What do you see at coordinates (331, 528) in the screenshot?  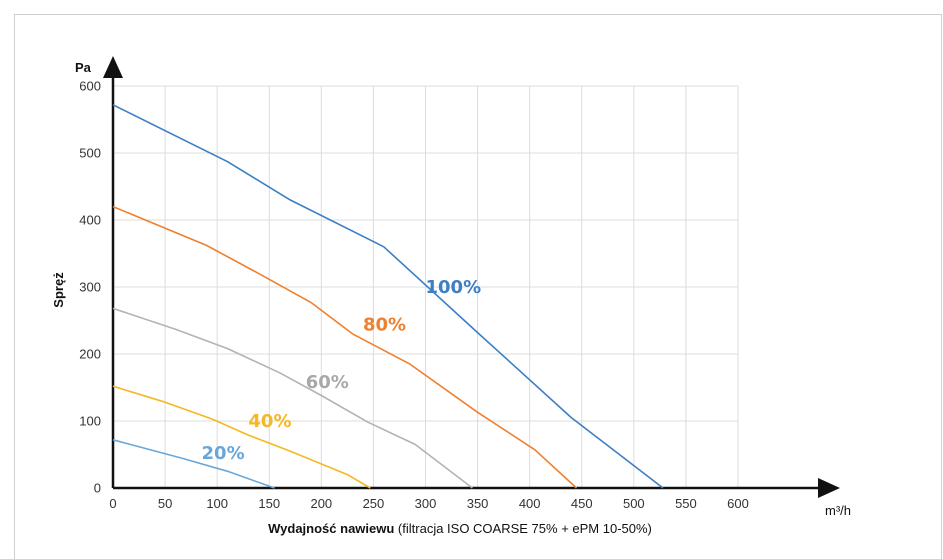 I see `x-axis-title-bold: Wydajność nawiewu` at bounding box center [331, 528].